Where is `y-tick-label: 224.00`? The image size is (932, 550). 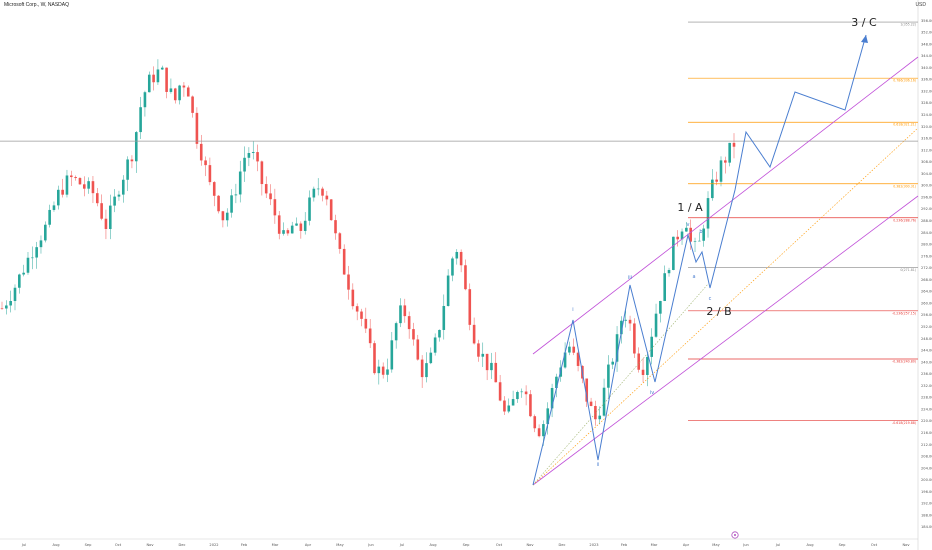
y-tick-label: 224.00 is located at coordinates (926, 409).